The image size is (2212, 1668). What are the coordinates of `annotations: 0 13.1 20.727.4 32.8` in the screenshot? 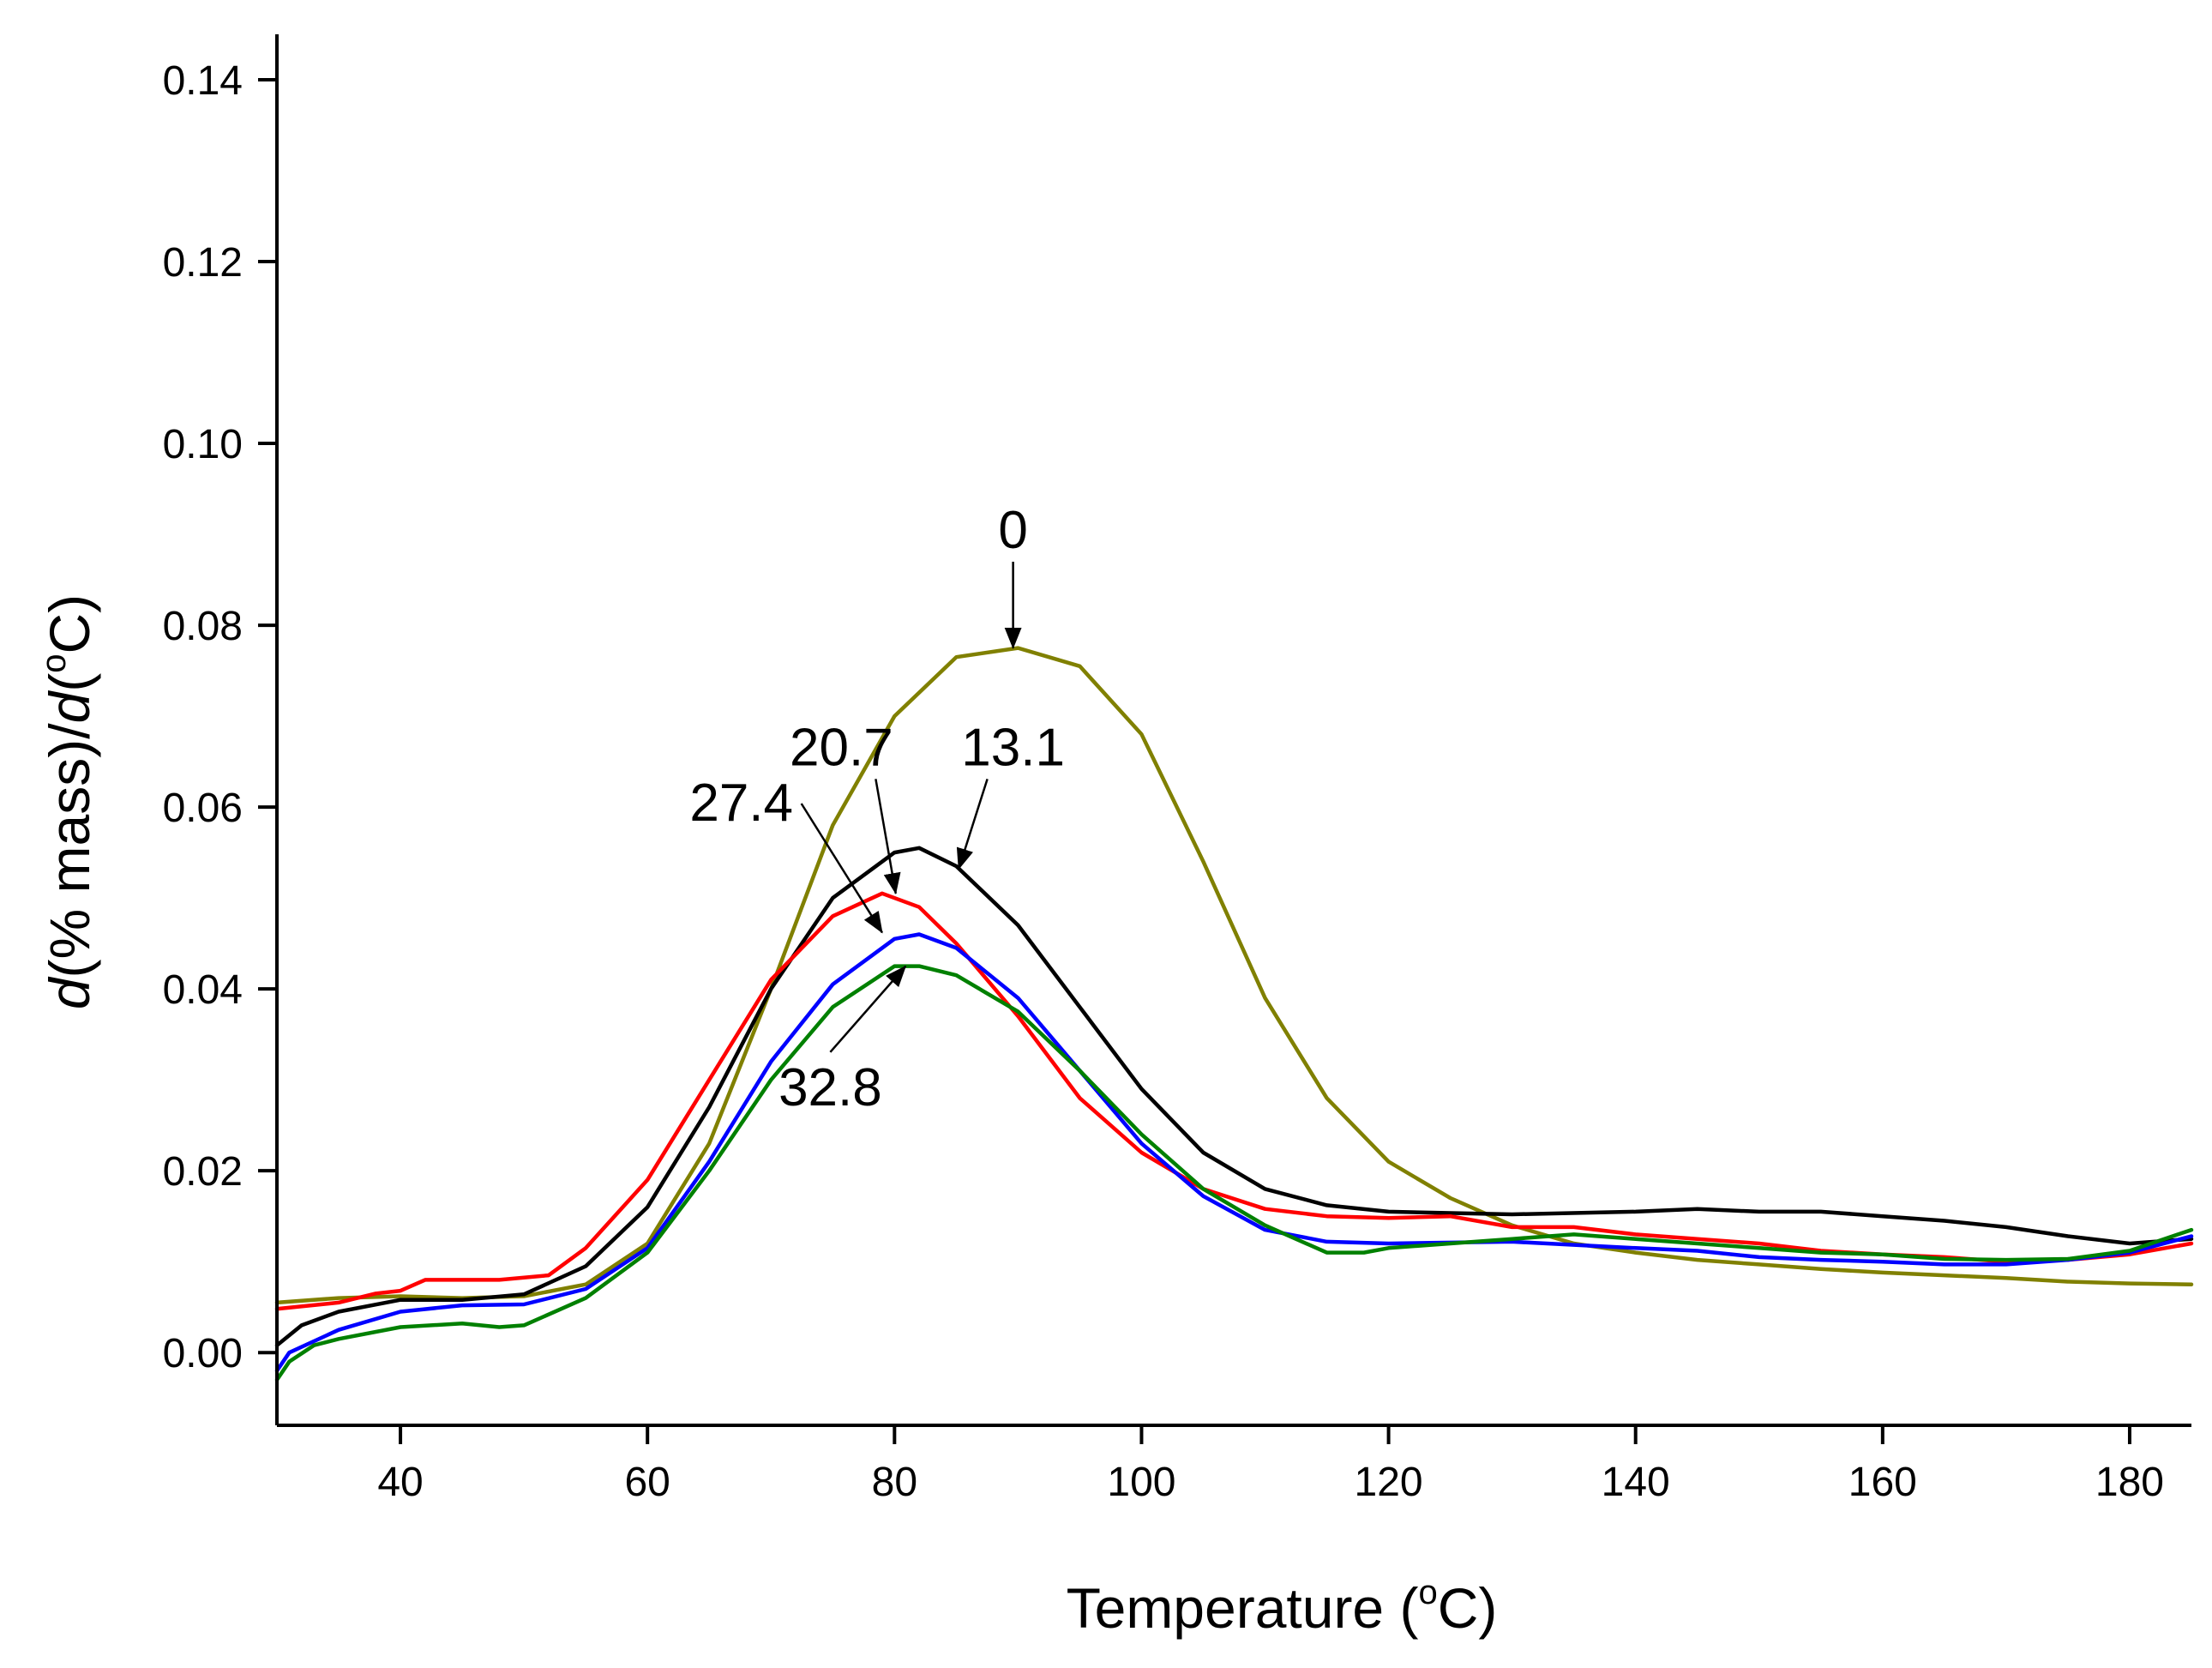 It's located at (877, 809).